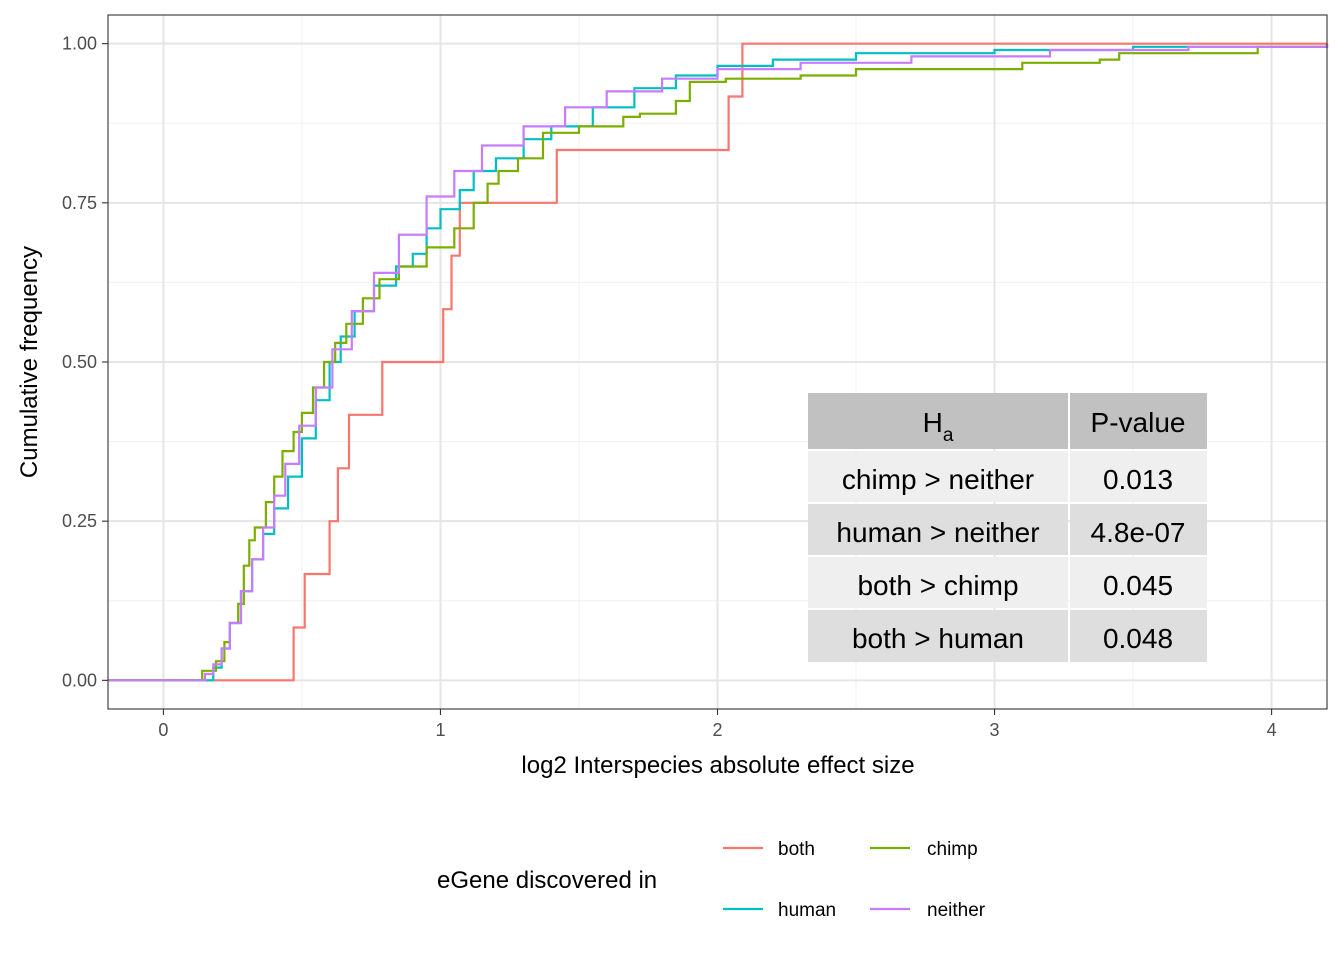 The width and height of the screenshot is (1344, 960). What do you see at coordinates (938, 426) in the screenshot?
I see `table-header-hypothesis: Ha` at bounding box center [938, 426].